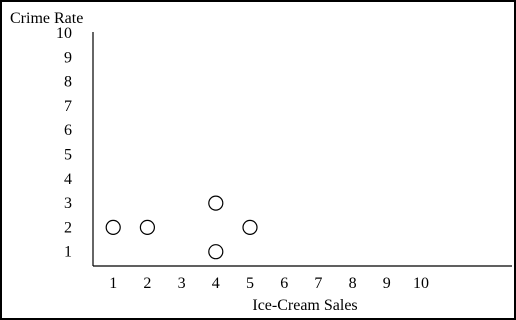 This screenshot has height=320, width=516. What do you see at coordinates (64, 143) in the screenshot?
I see `y-tick-labels: 1 2 3 4 5 6 7 8 9 10` at bounding box center [64, 143].